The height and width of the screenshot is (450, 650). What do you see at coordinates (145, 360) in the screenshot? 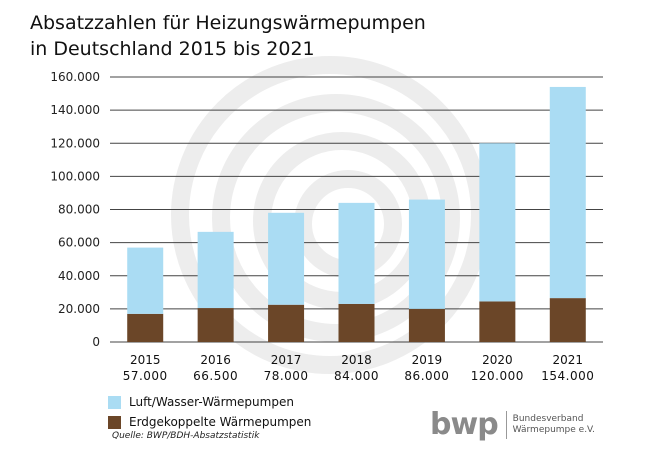
I see `x-tick-label: 2015` at bounding box center [145, 360].